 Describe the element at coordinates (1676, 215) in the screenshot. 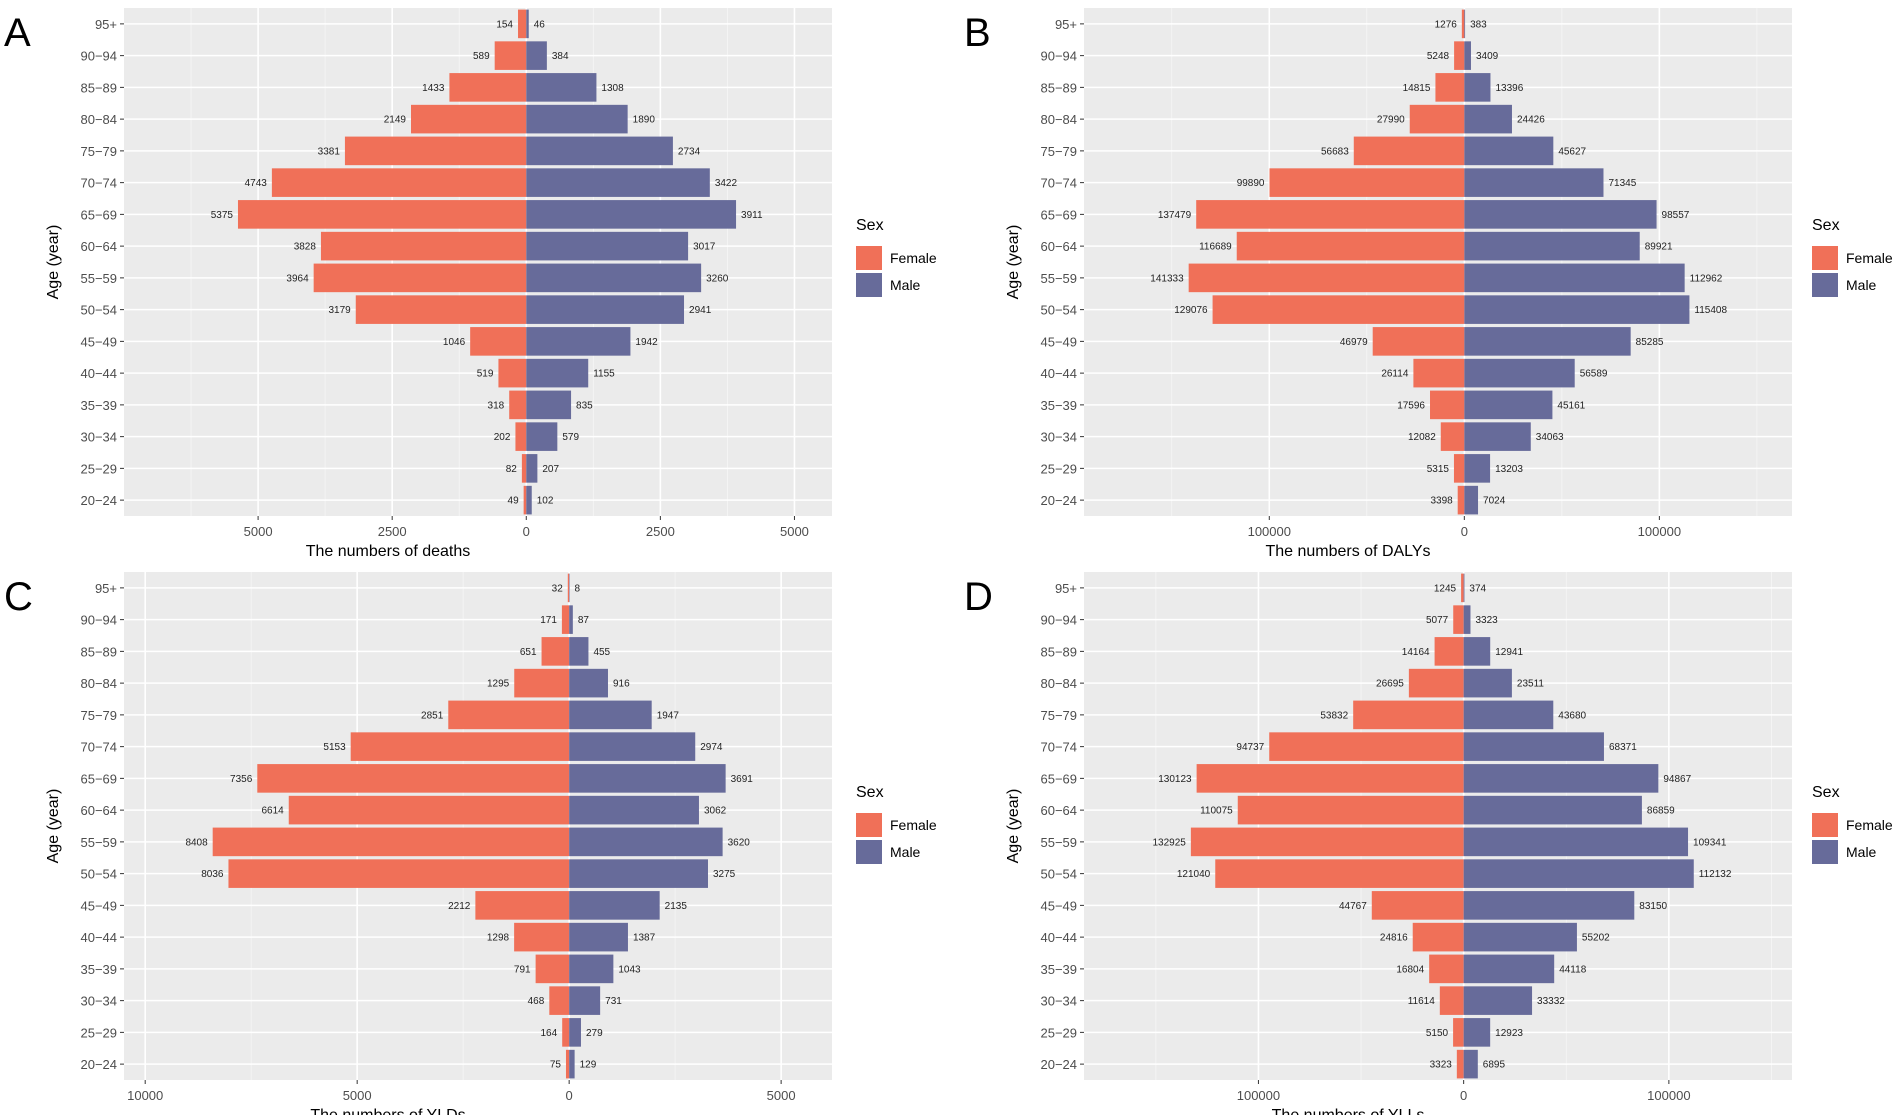

I see `male-value-label: 98557` at that location.